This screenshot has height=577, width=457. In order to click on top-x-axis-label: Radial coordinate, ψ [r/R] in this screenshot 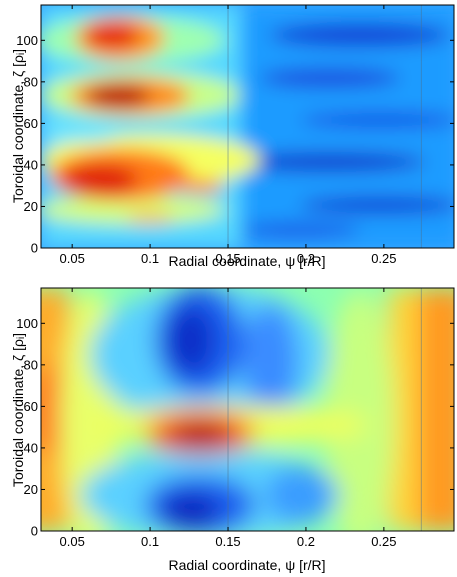, I will do `click(246, 261)`.